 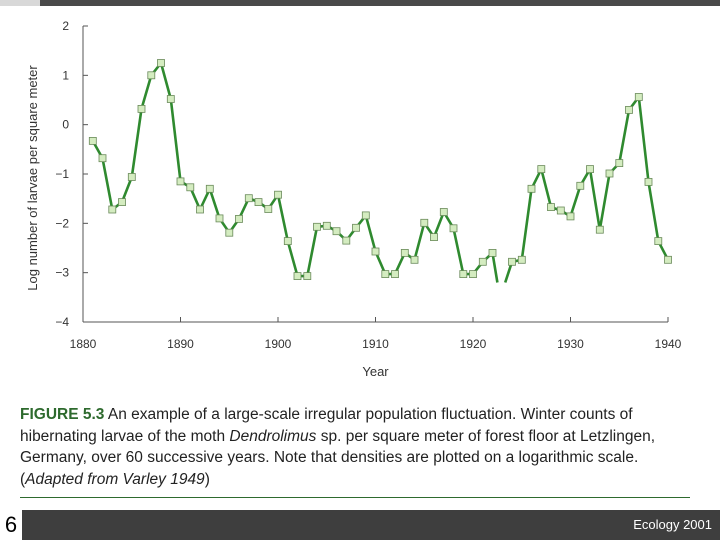 I want to click on x-tick-label: 1890, so click(x=180, y=344).